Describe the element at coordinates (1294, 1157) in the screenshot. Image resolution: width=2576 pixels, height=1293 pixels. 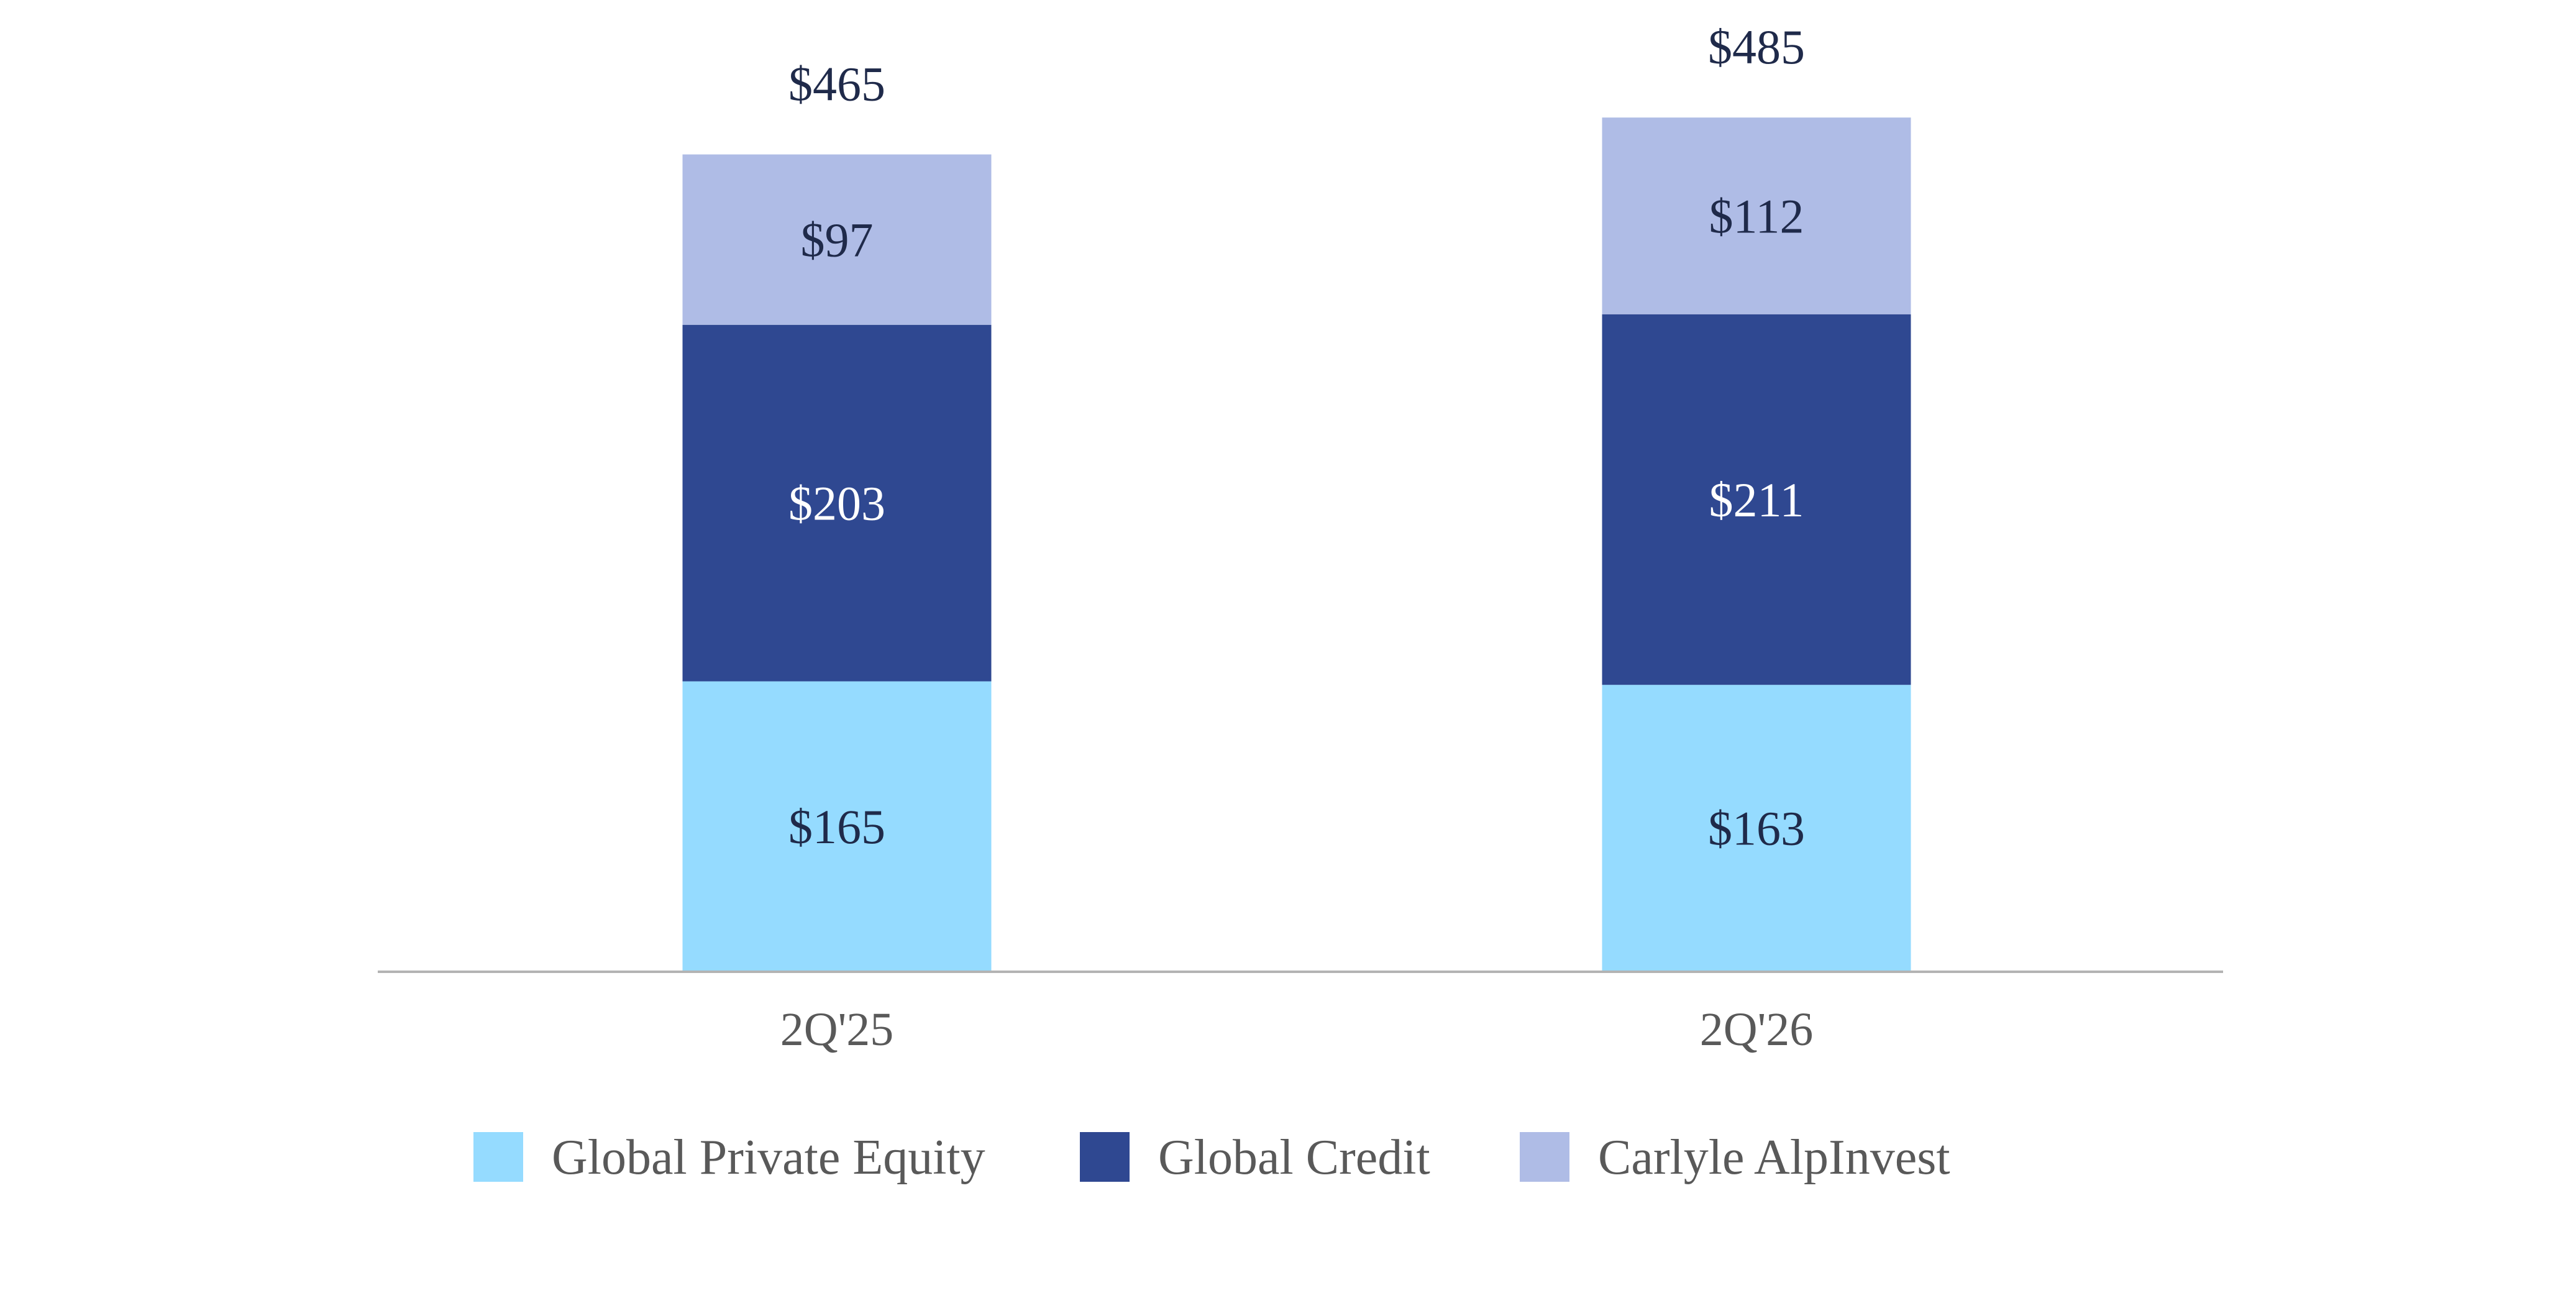
I see `legend-label: Global Credit` at that location.